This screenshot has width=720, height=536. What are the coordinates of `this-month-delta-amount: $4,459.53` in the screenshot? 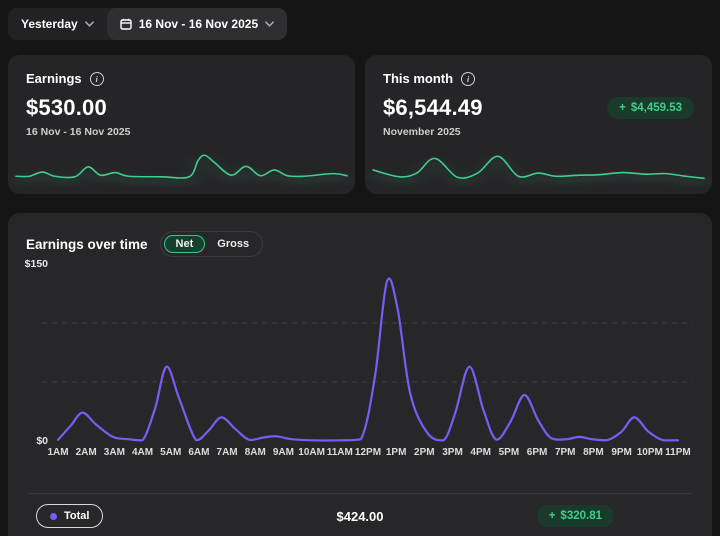 It's located at (656, 108).